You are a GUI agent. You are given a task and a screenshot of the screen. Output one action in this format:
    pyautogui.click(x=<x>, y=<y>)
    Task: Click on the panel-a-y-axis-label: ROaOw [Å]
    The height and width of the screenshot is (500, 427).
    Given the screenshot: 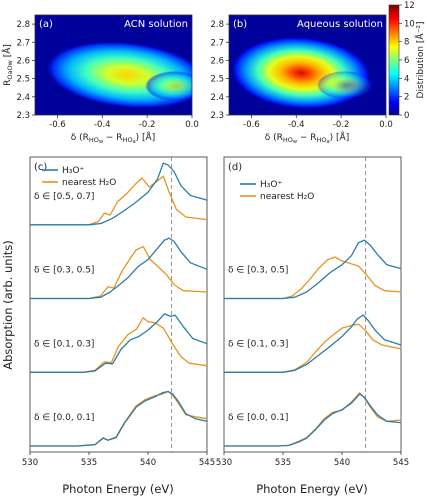 What is the action you would take?
    pyautogui.click(x=7, y=65)
    